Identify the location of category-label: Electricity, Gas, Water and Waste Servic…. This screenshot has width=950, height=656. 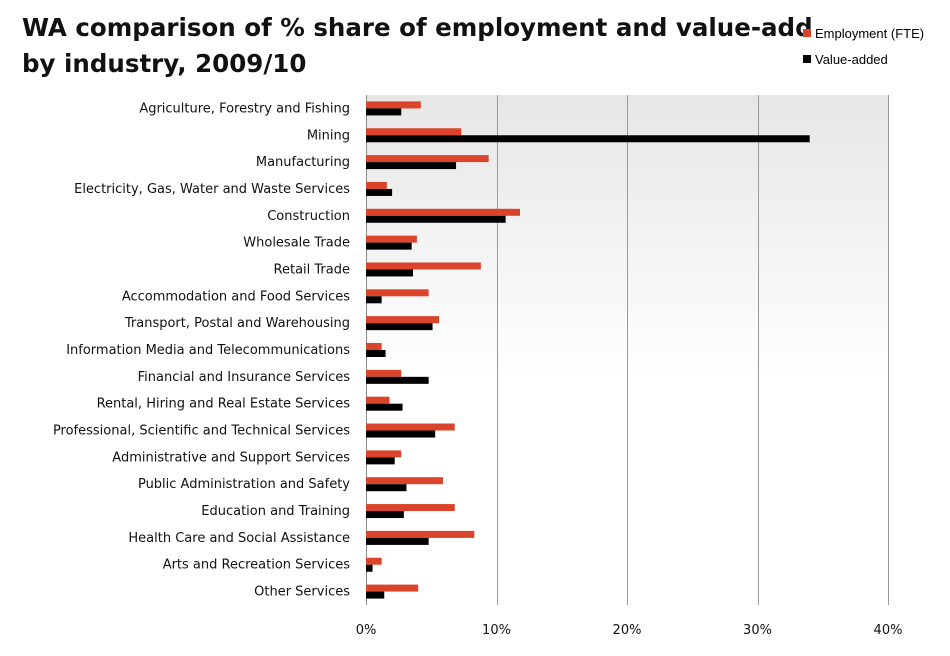
(212, 189).